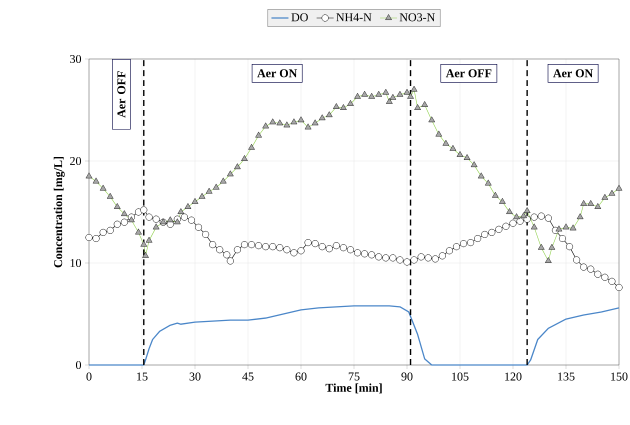  What do you see at coordinates (76, 263) in the screenshot?
I see `y-tick-label: 10` at bounding box center [76, 263].